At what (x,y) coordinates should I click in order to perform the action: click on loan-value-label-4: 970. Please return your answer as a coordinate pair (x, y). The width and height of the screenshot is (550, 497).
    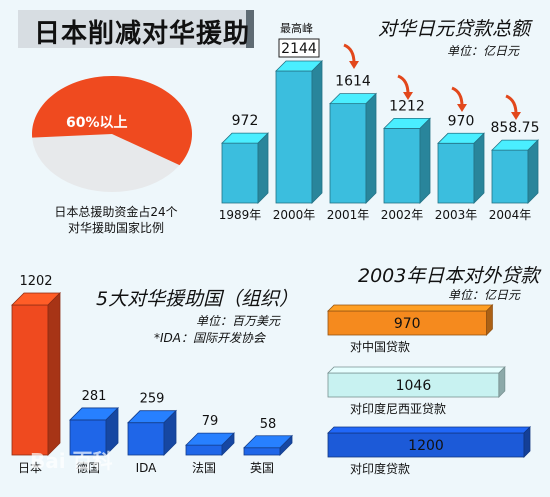
    Looking at the image, I should click on (461, 121).